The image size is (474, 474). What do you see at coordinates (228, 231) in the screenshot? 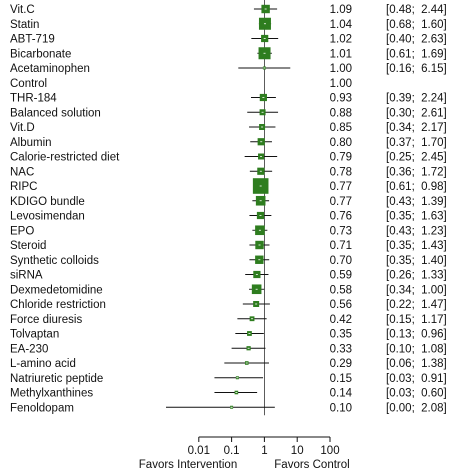
I see `forest-row: EPO 0.73 [0.43; 1.23]` at bounding box center [228, 231].